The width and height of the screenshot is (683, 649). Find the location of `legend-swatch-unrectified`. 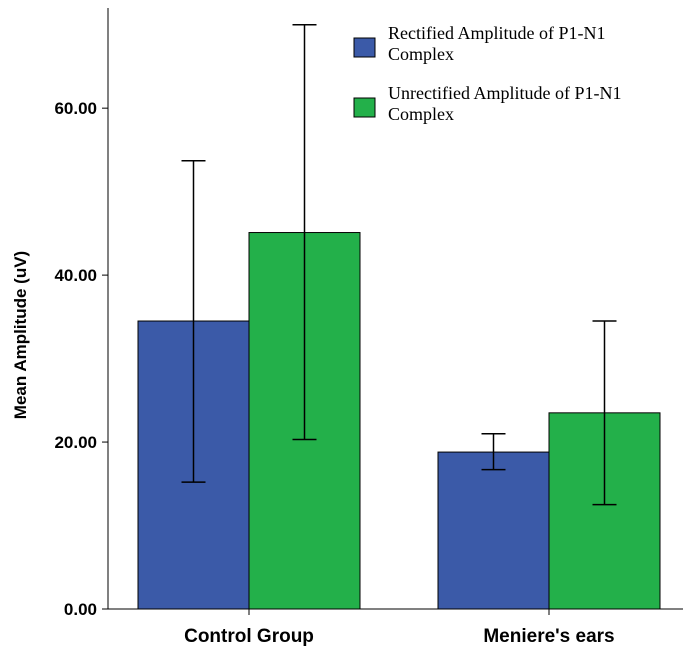

legend-swatch-unrectified is located at coordinates (364, 107).